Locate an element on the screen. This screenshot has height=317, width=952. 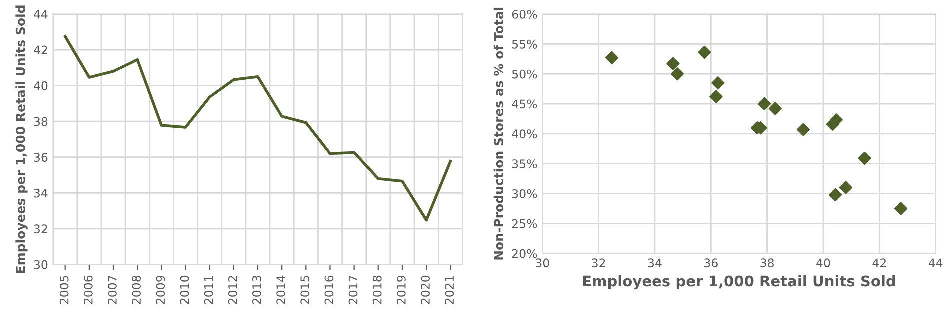
x-tick-label: 2005 is located at coordinates (64, 290).